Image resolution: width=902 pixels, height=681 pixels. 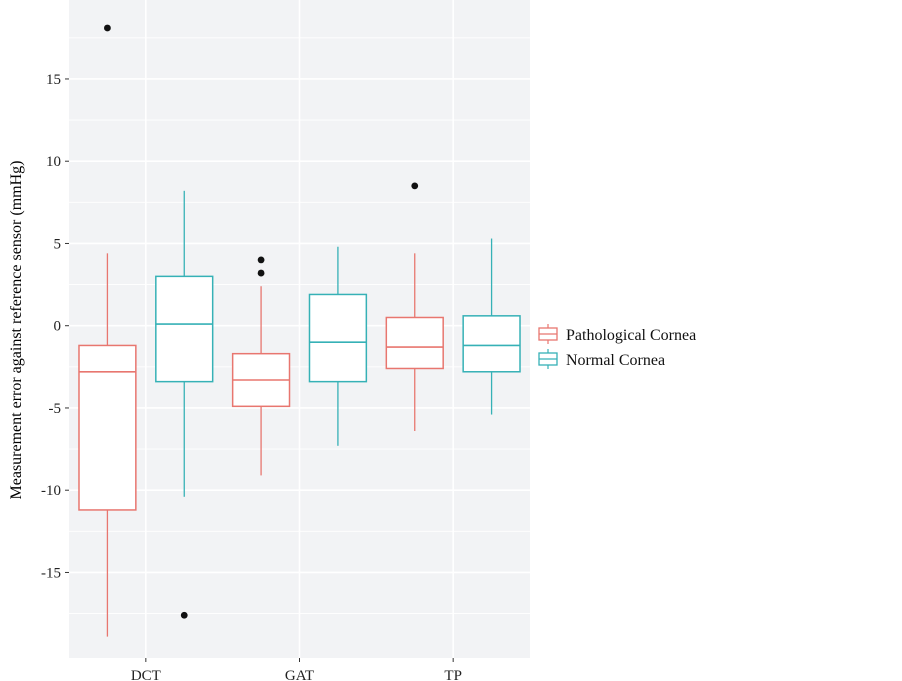 What do you see at coordinates (53, 162) in the screenshot?
I see `y-tick-label: 10` at bounding box center [53, 162].